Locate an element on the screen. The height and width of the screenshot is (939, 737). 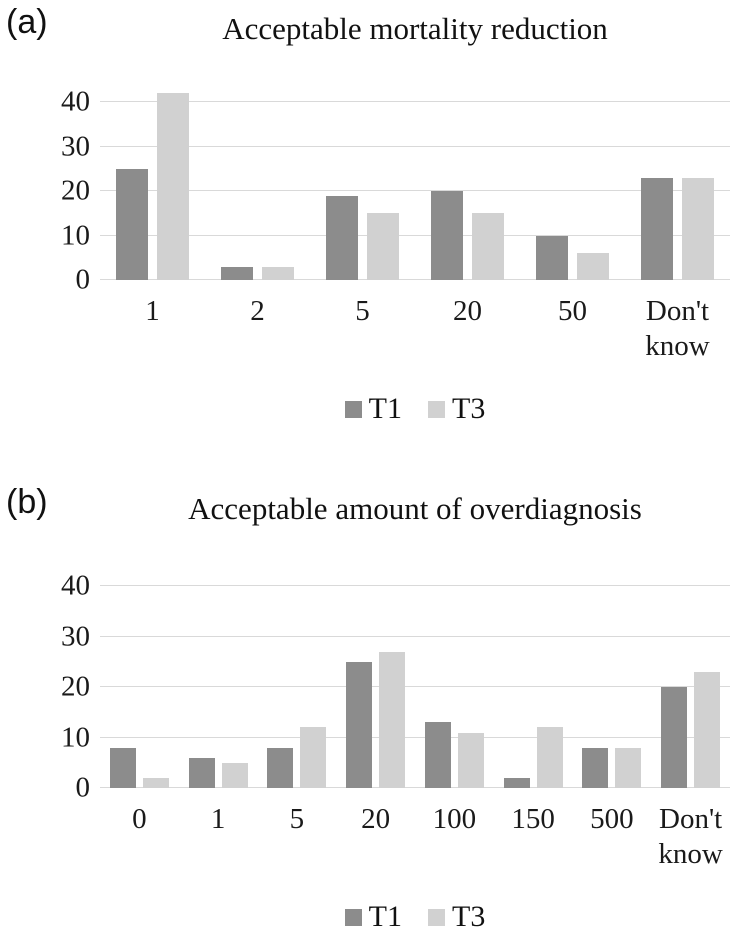
chart-a-header: (a) Acceptable mortality reduction is located at coordinates (368, 30).